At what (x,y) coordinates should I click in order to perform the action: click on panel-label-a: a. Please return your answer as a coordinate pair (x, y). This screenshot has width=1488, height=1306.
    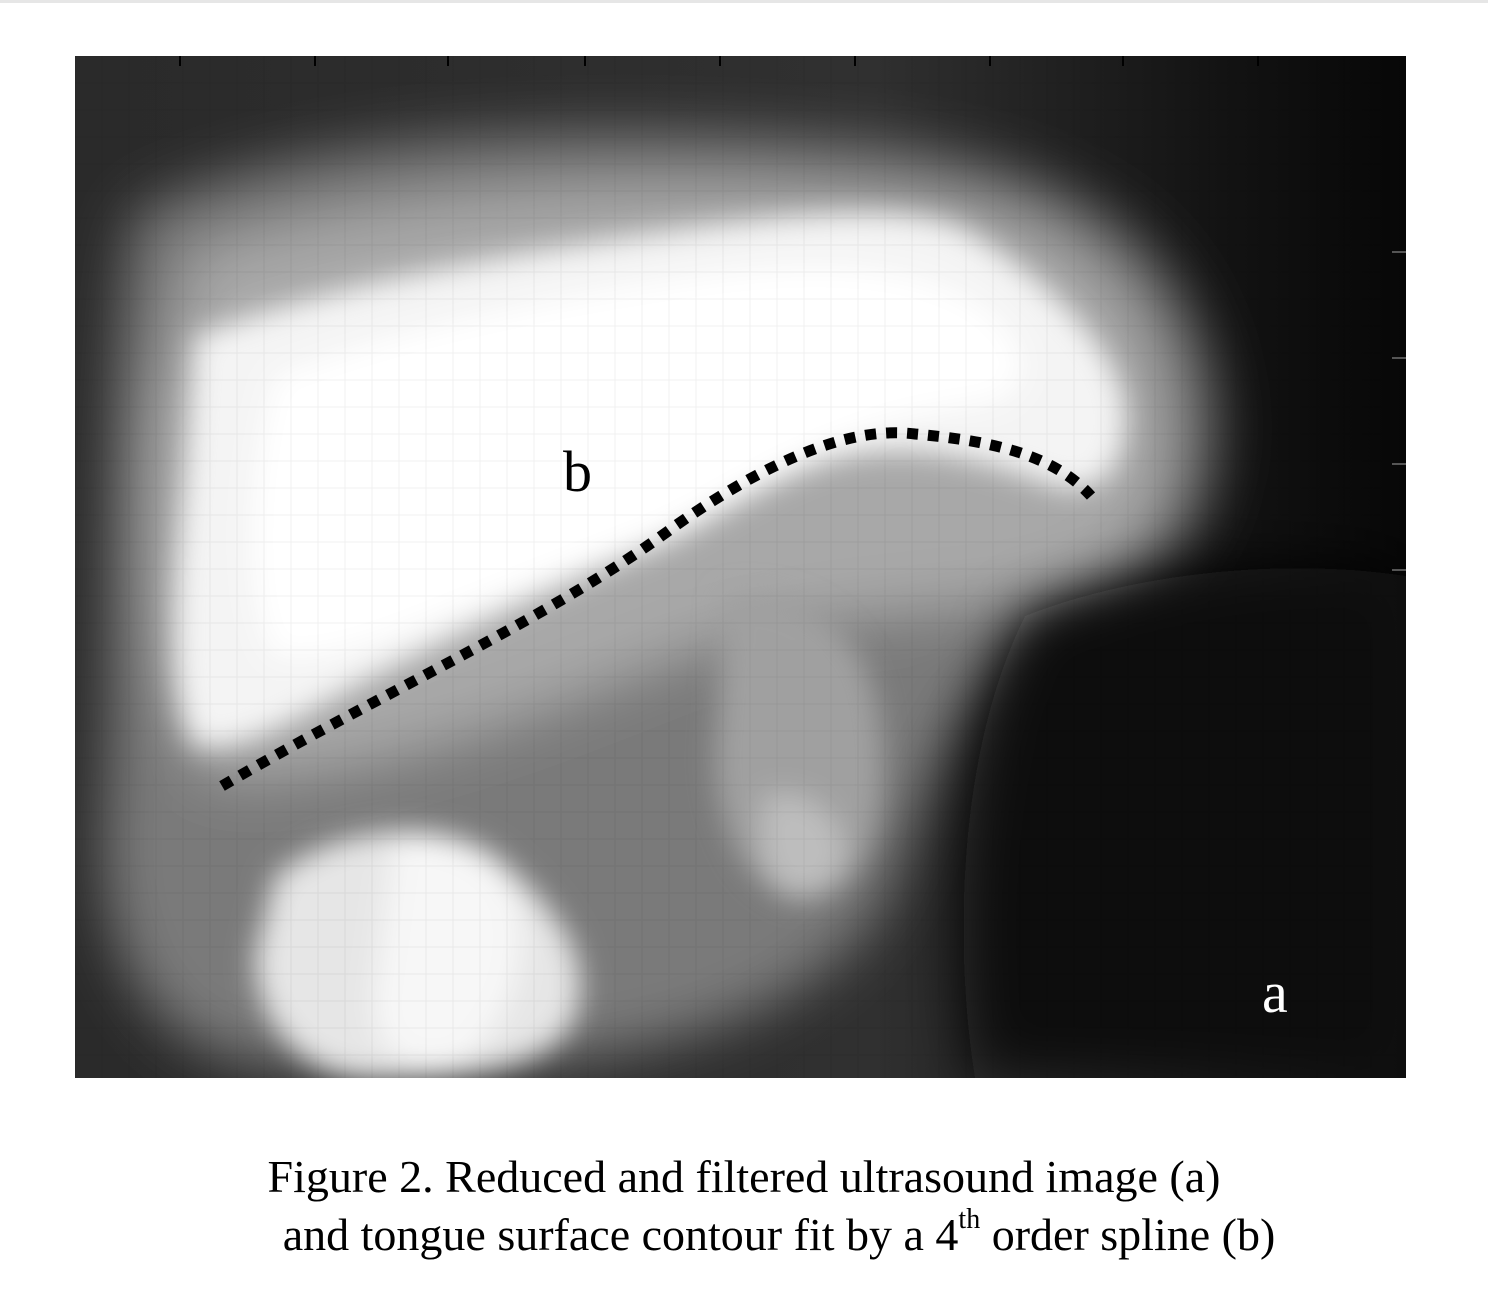
    Looking at the image, I should click on (1275, 992).